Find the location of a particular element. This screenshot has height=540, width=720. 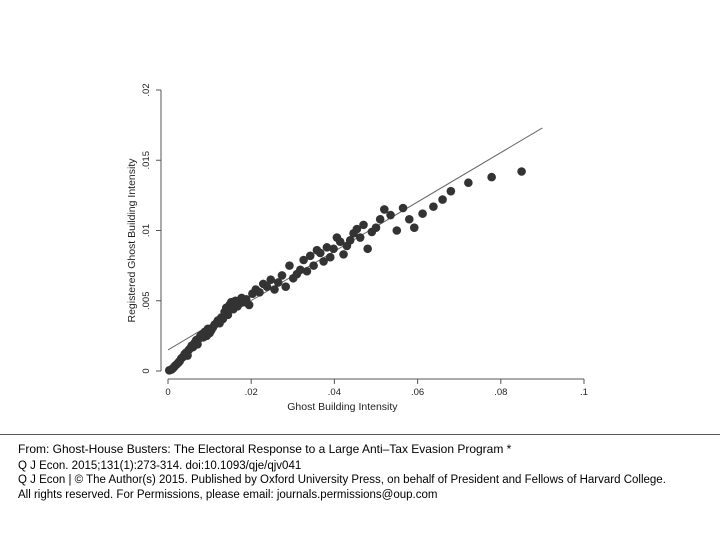

x-tick-label: .1 is located at coordinates (584, 392).